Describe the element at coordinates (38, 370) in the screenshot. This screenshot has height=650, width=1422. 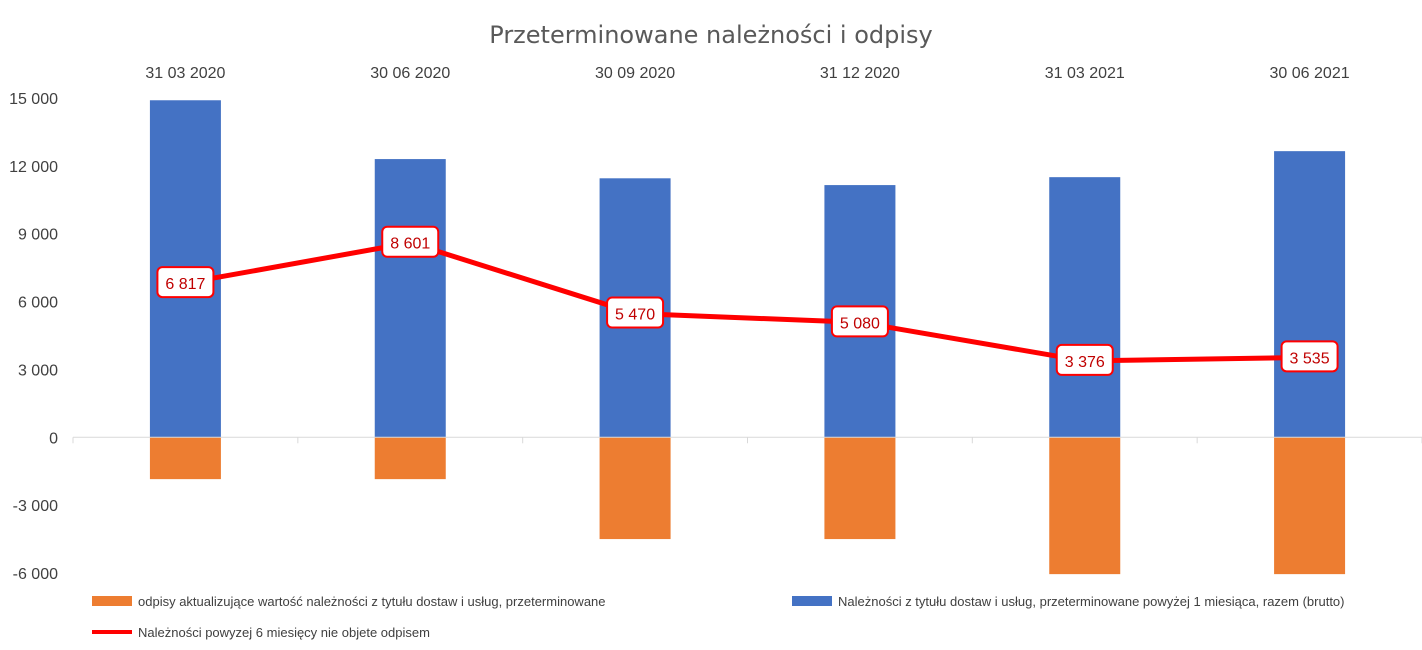
I see `y-tick-label: 3 000` at that location.